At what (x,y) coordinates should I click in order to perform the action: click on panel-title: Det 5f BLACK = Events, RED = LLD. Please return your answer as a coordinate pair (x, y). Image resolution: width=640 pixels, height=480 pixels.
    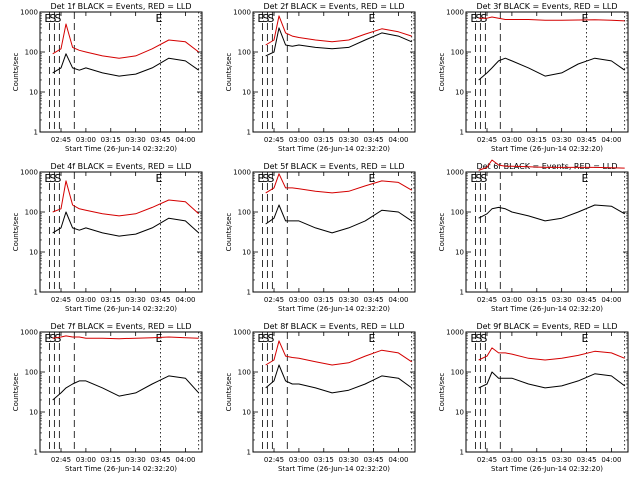
    Looking at the image, I should click on (333, 166).